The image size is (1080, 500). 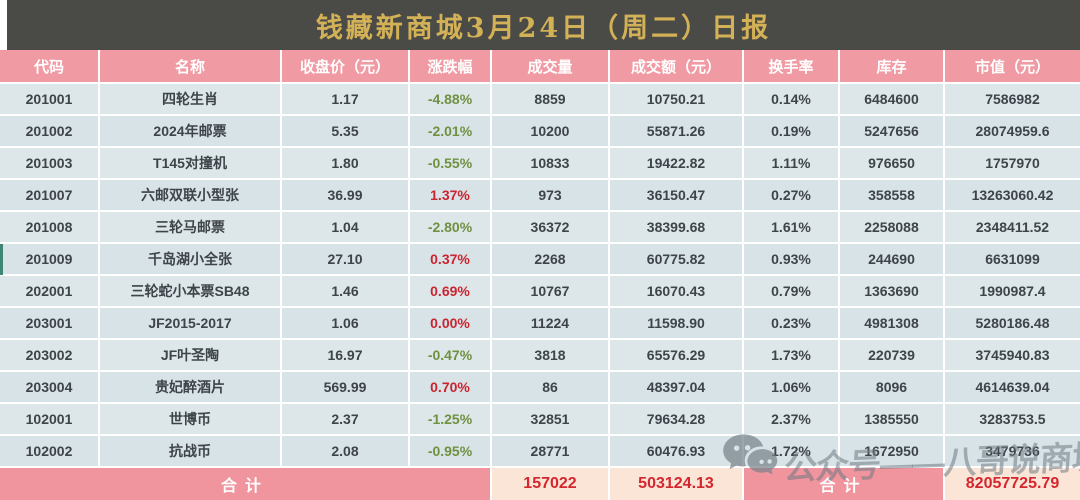 I want to click on cell-volume: 3818, so click(x=550, y=355).